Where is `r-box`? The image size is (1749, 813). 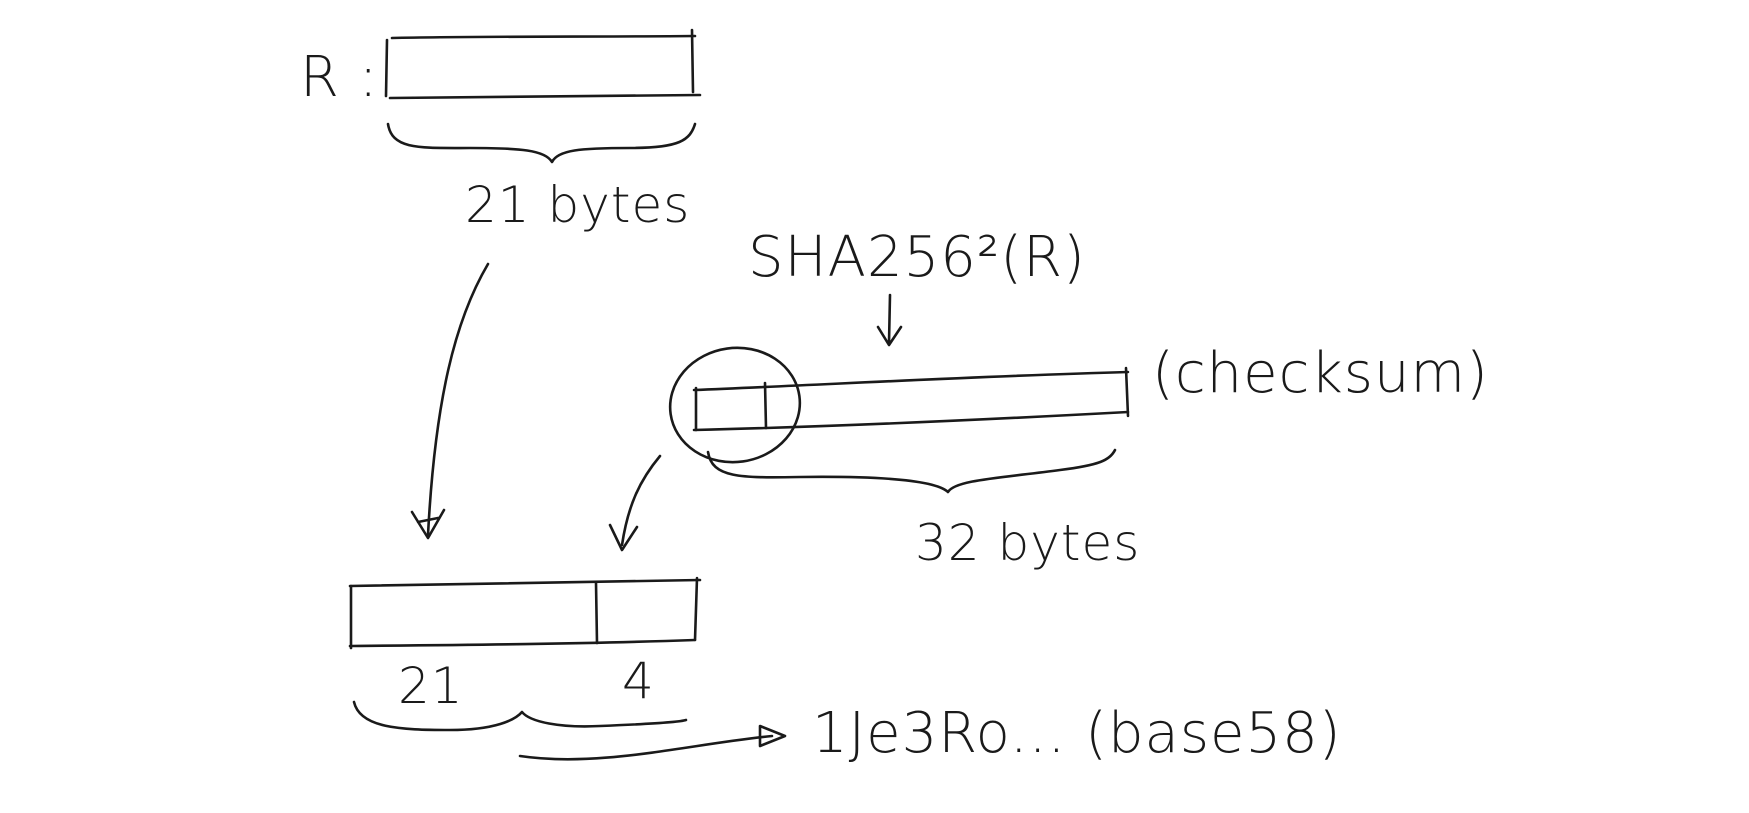 r-box is located at coordinates (543, 64).